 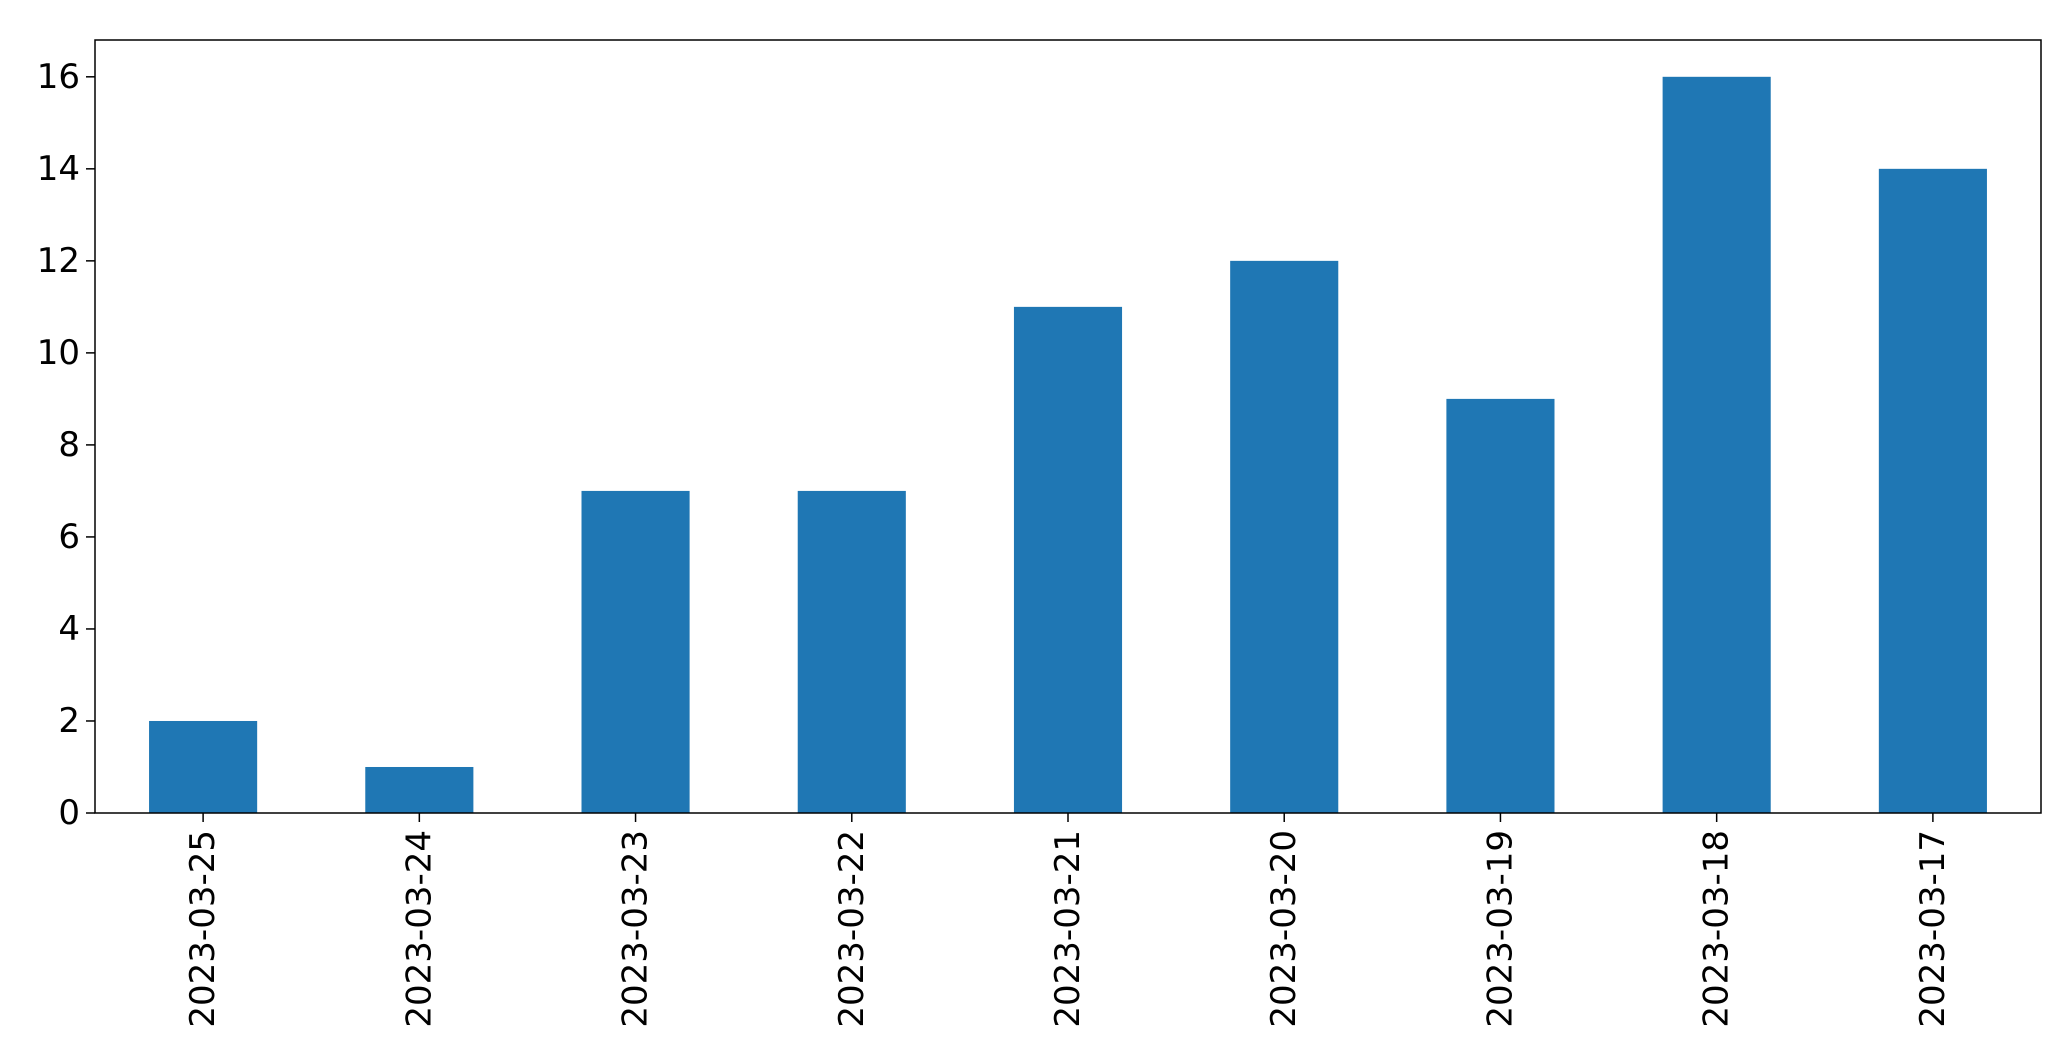 I want to click on x-tick-label: 2023-03-24, so click(x=419, y=929).